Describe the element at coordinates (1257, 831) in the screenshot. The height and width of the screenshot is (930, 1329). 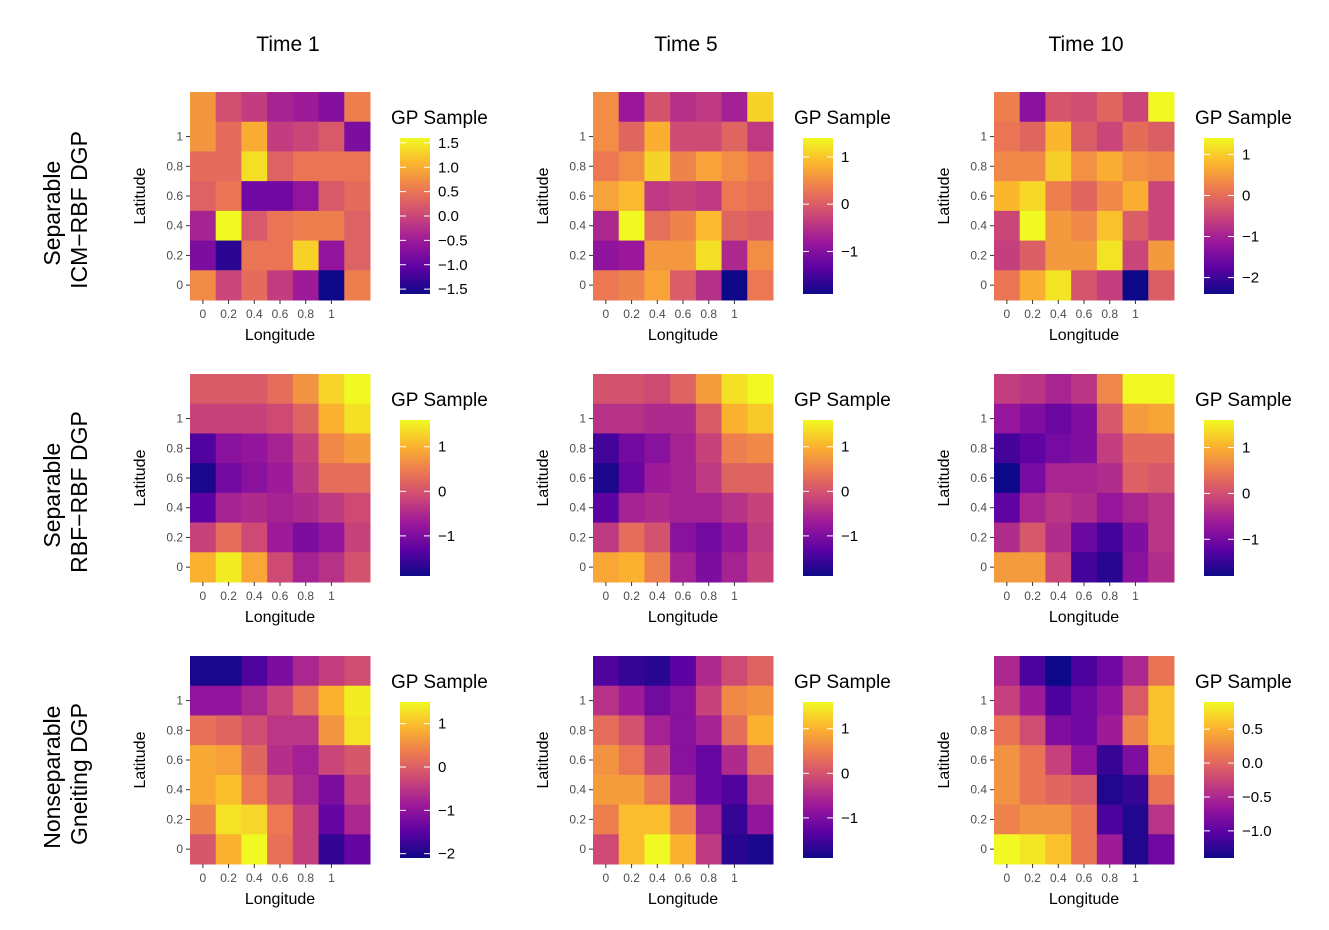
I see `legend-tick-label: −1.0` at that location.